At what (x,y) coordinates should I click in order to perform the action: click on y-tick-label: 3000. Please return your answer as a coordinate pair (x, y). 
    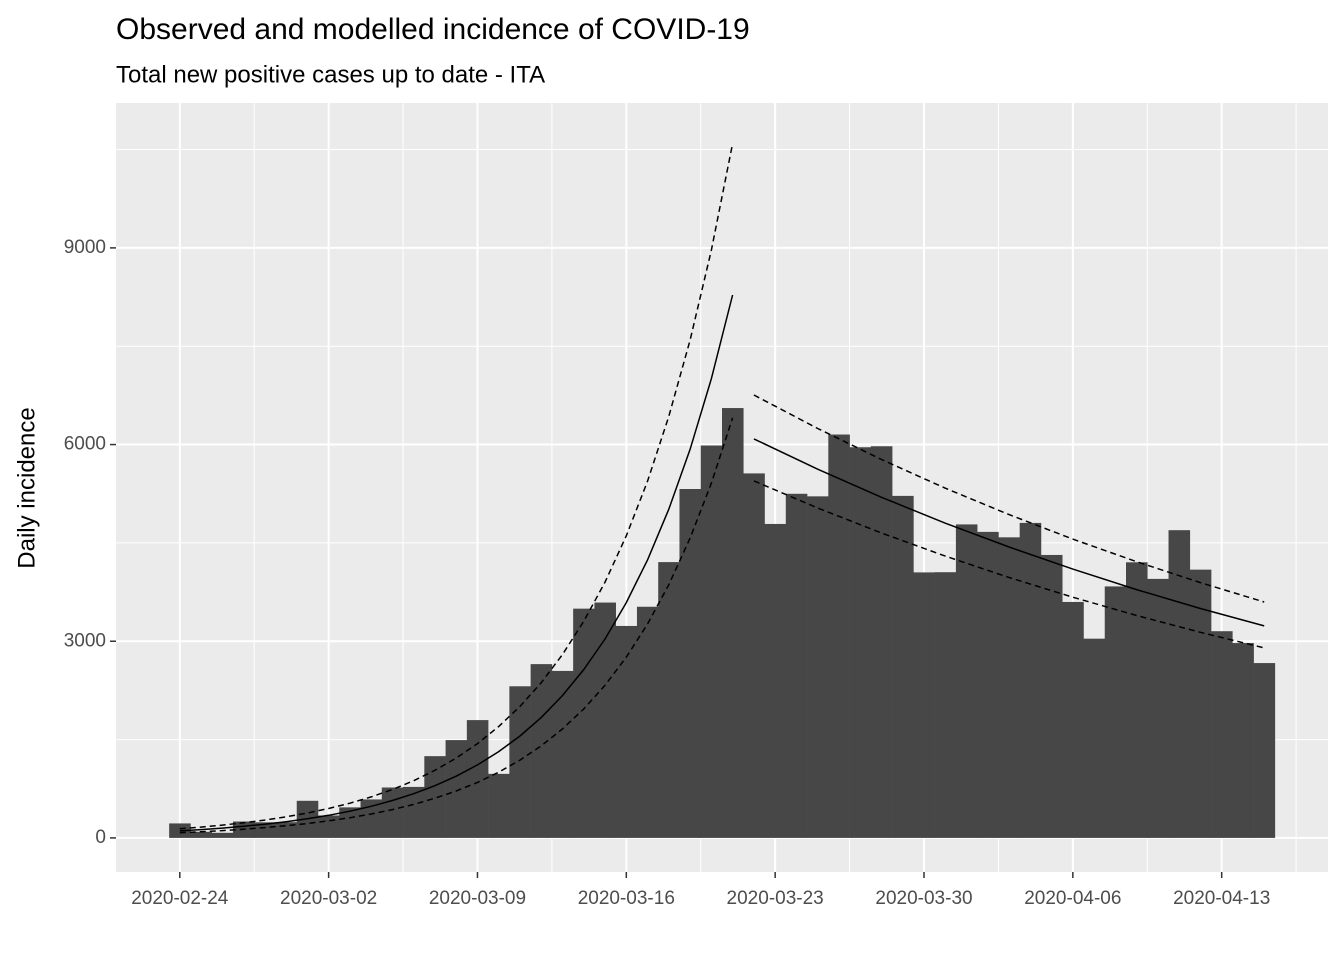
    Looking at the image, I should click on (85, 640).